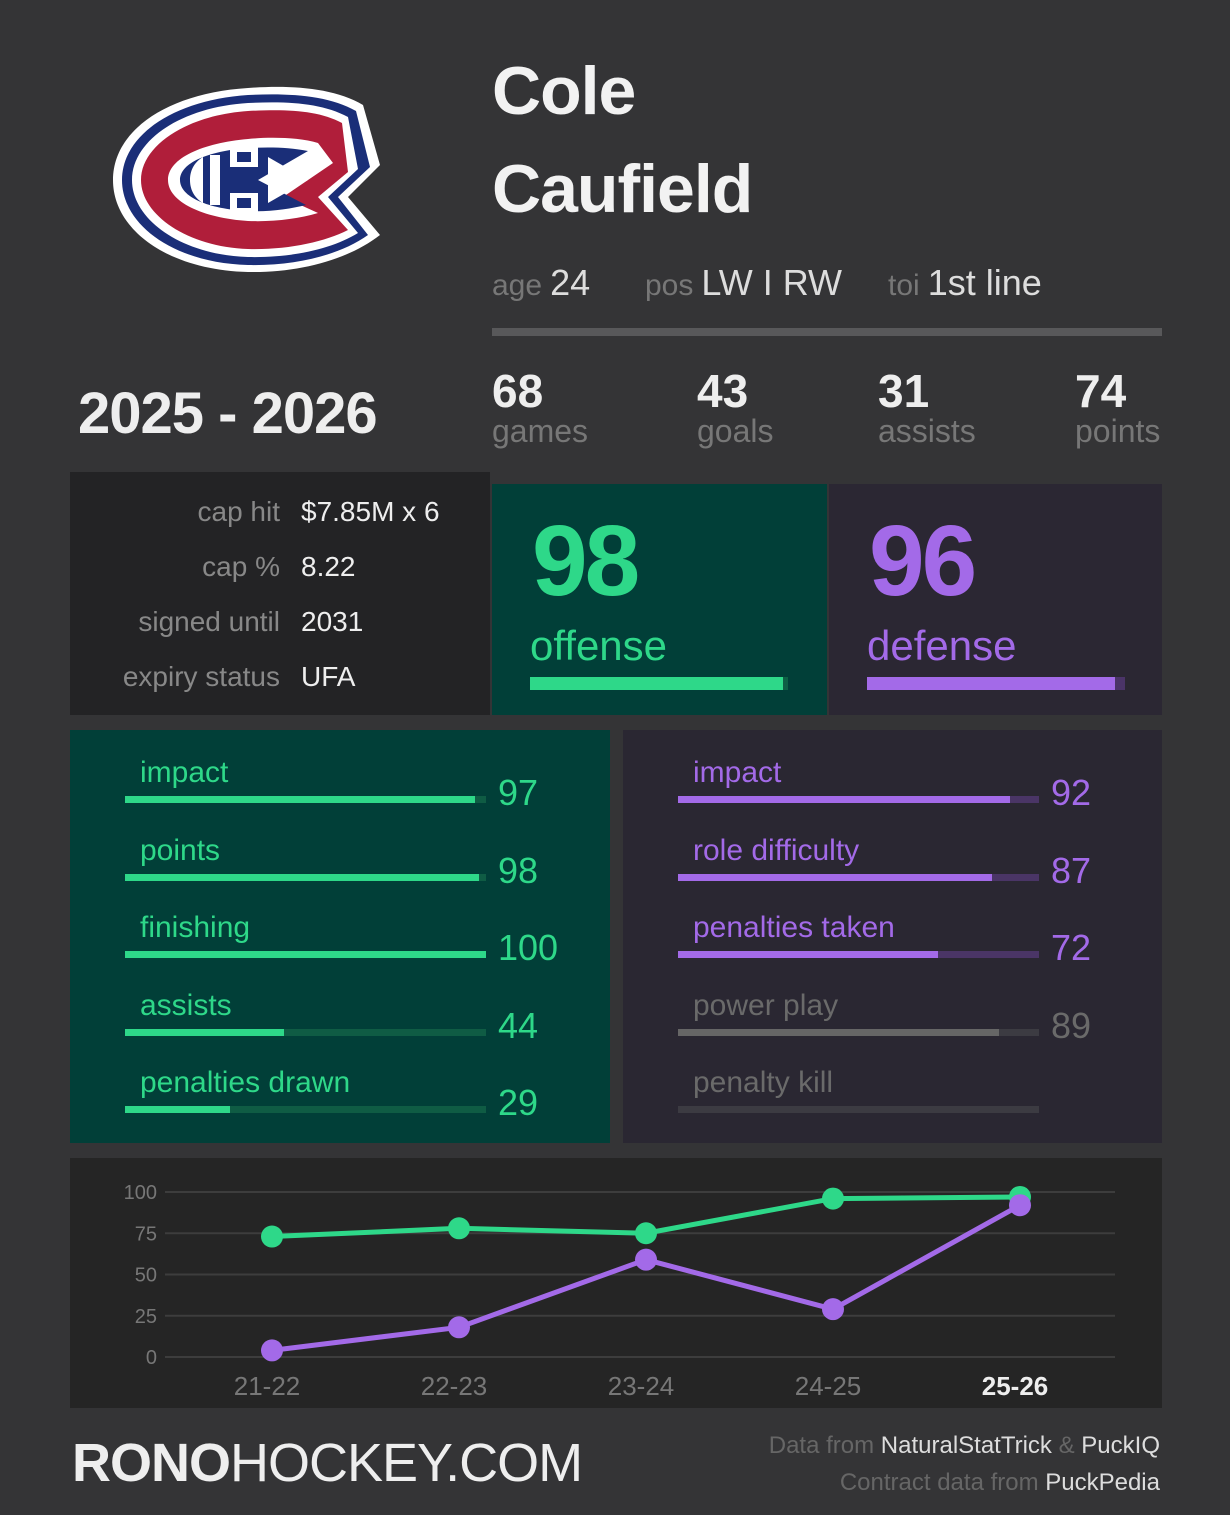 The image size is (1230, 1515). What do you see at coordinates (1120, 1445) in the screenshot?
I see `source-puckiq: PuckIQ` at bounding box center [1120, 1445].